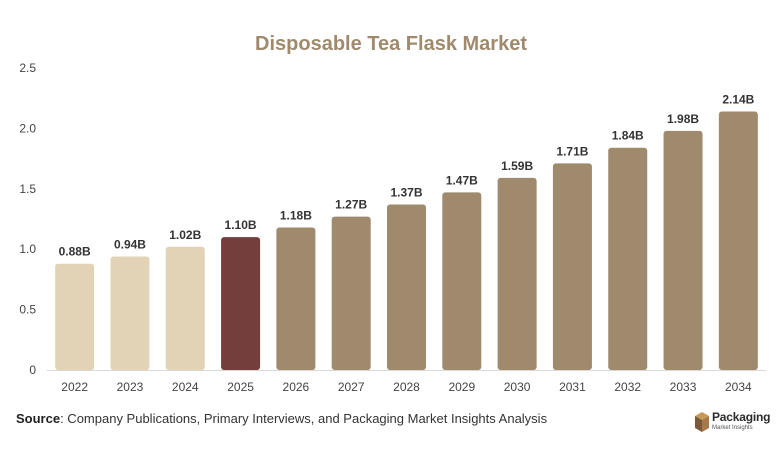 The width and height of the screenshot is (782, 457). I want to click on bar-2024, so click(185, 308).